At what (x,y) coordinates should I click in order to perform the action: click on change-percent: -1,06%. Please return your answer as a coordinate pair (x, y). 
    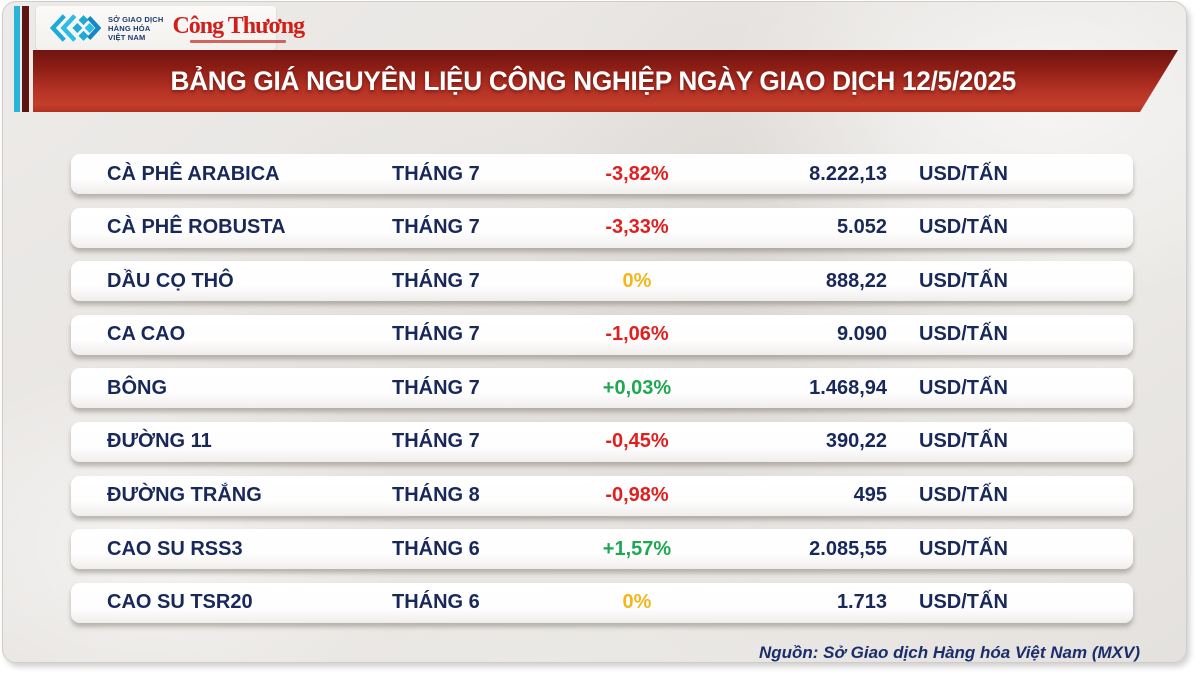
    Looking at the image, I should click on (637, 334).